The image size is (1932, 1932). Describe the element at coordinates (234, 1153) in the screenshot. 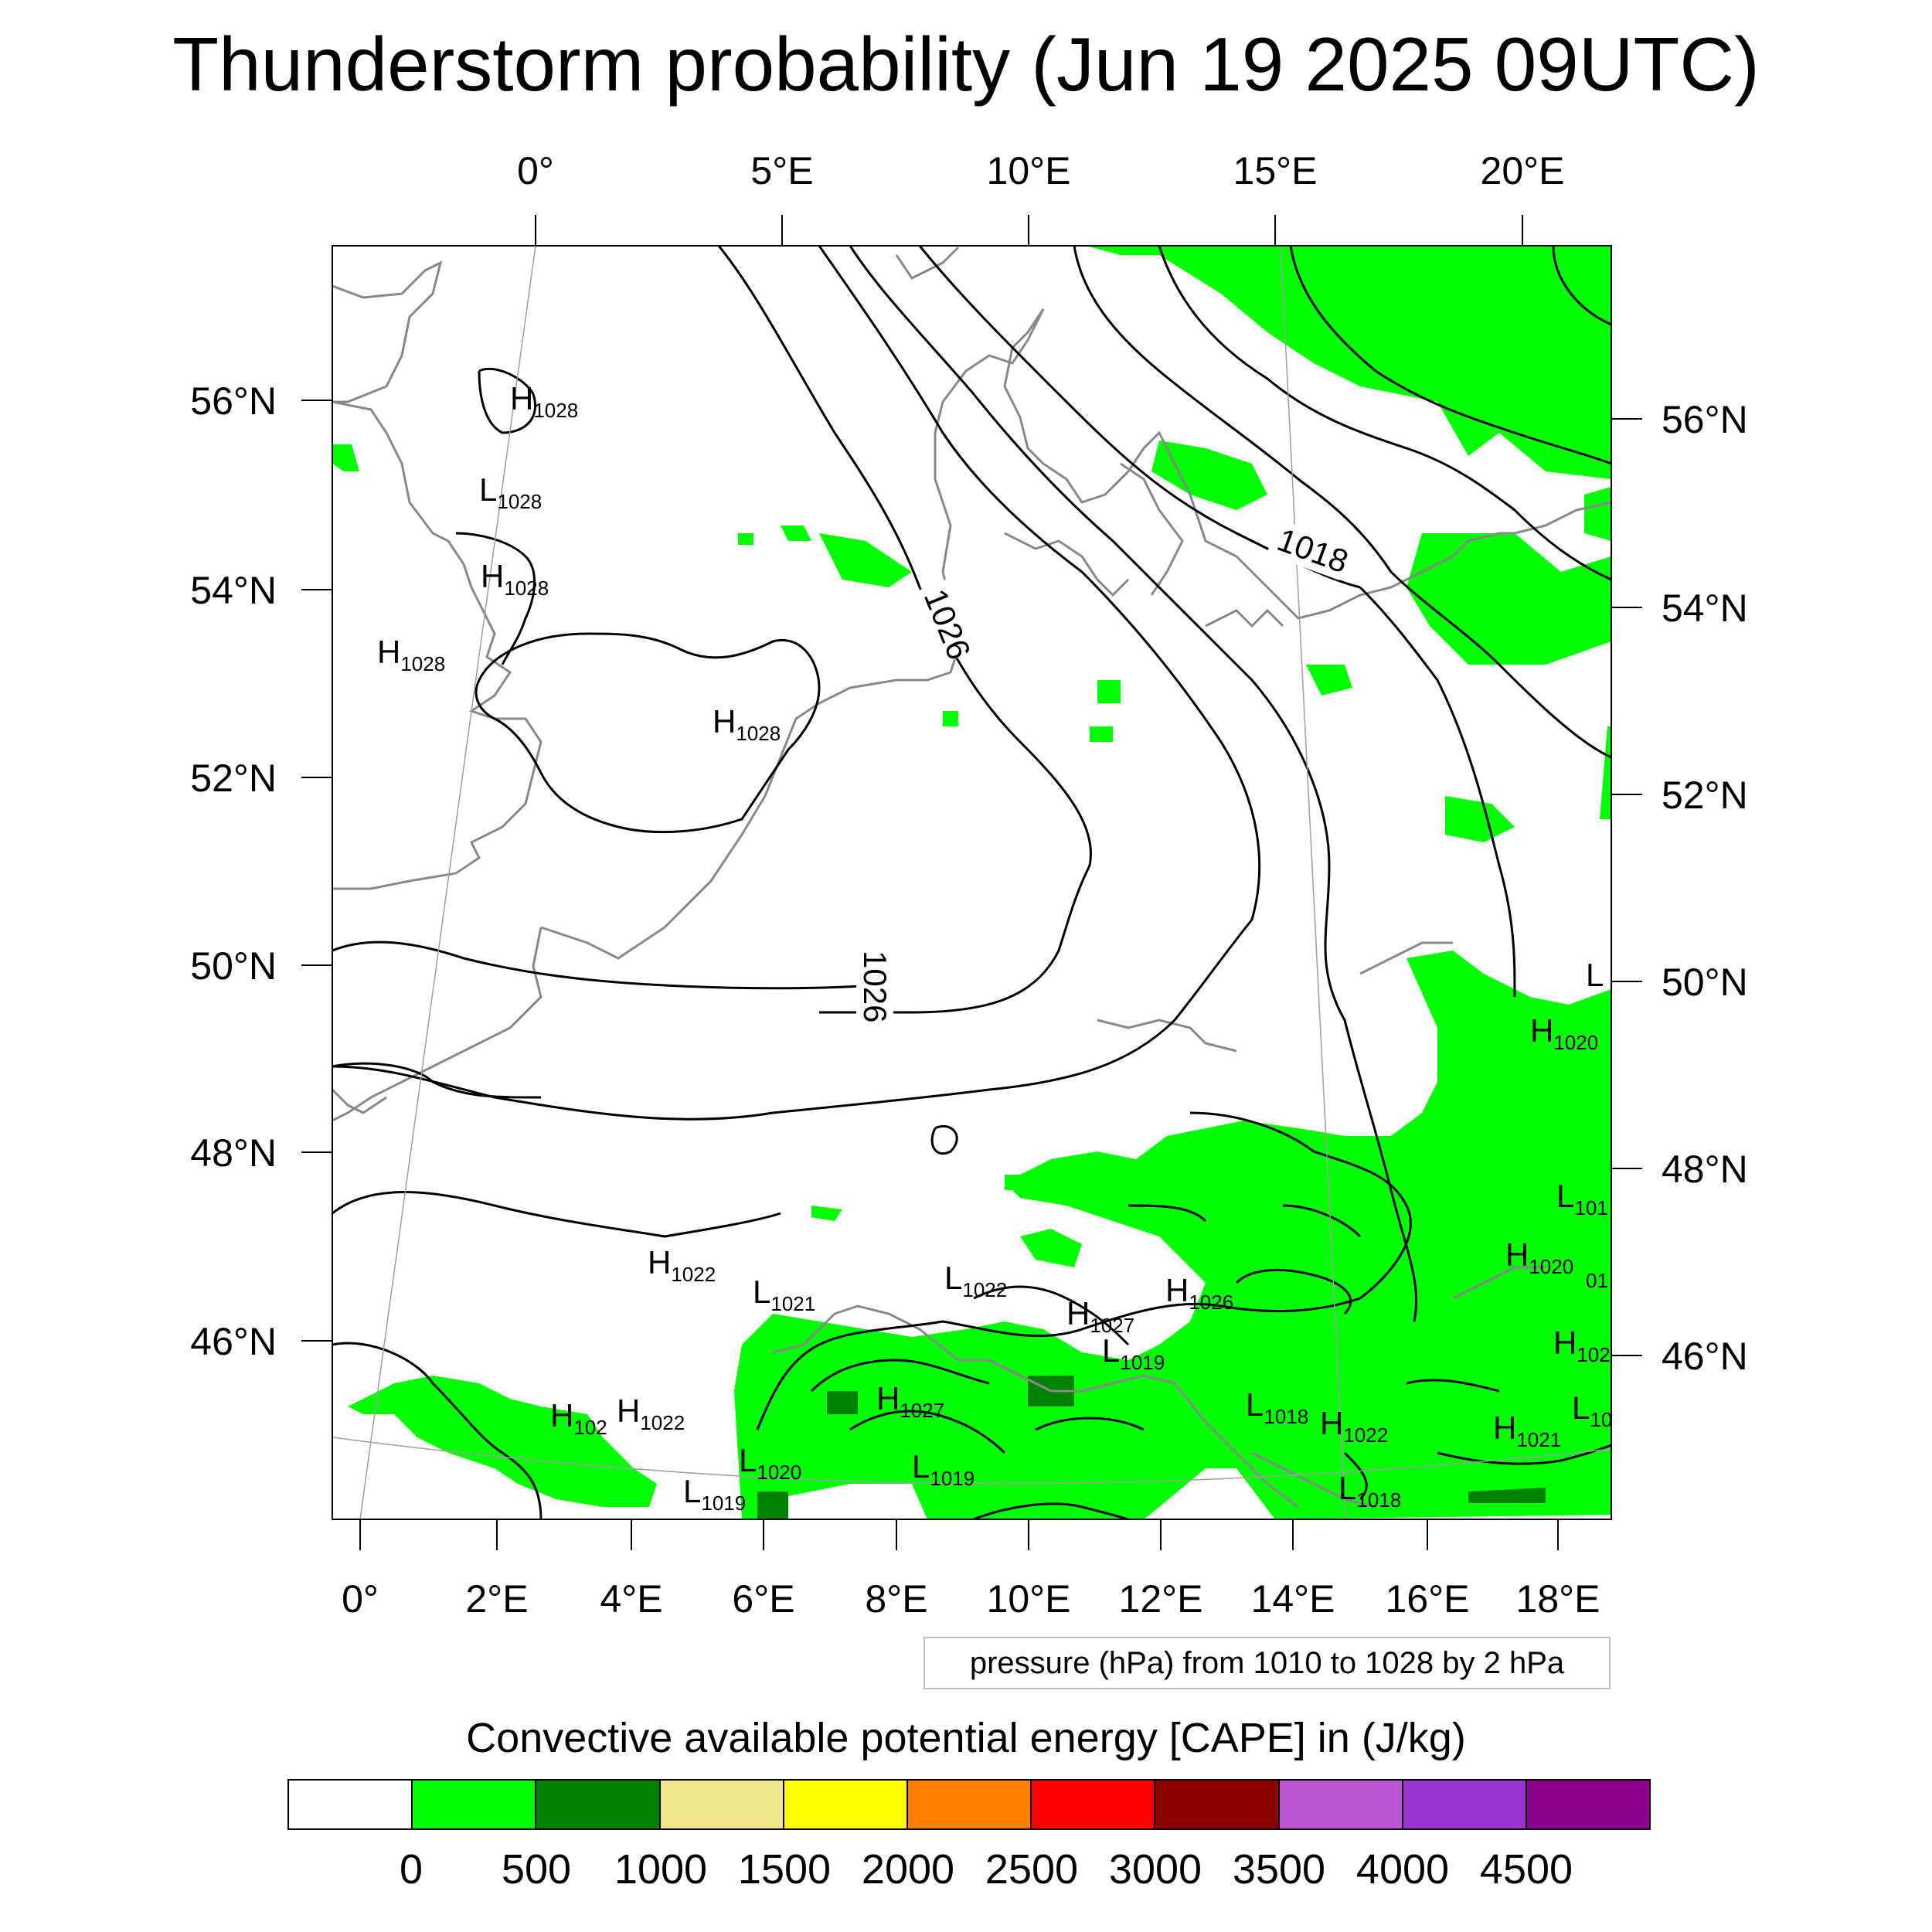

I see `left-lat-label: 48°N` at that location.